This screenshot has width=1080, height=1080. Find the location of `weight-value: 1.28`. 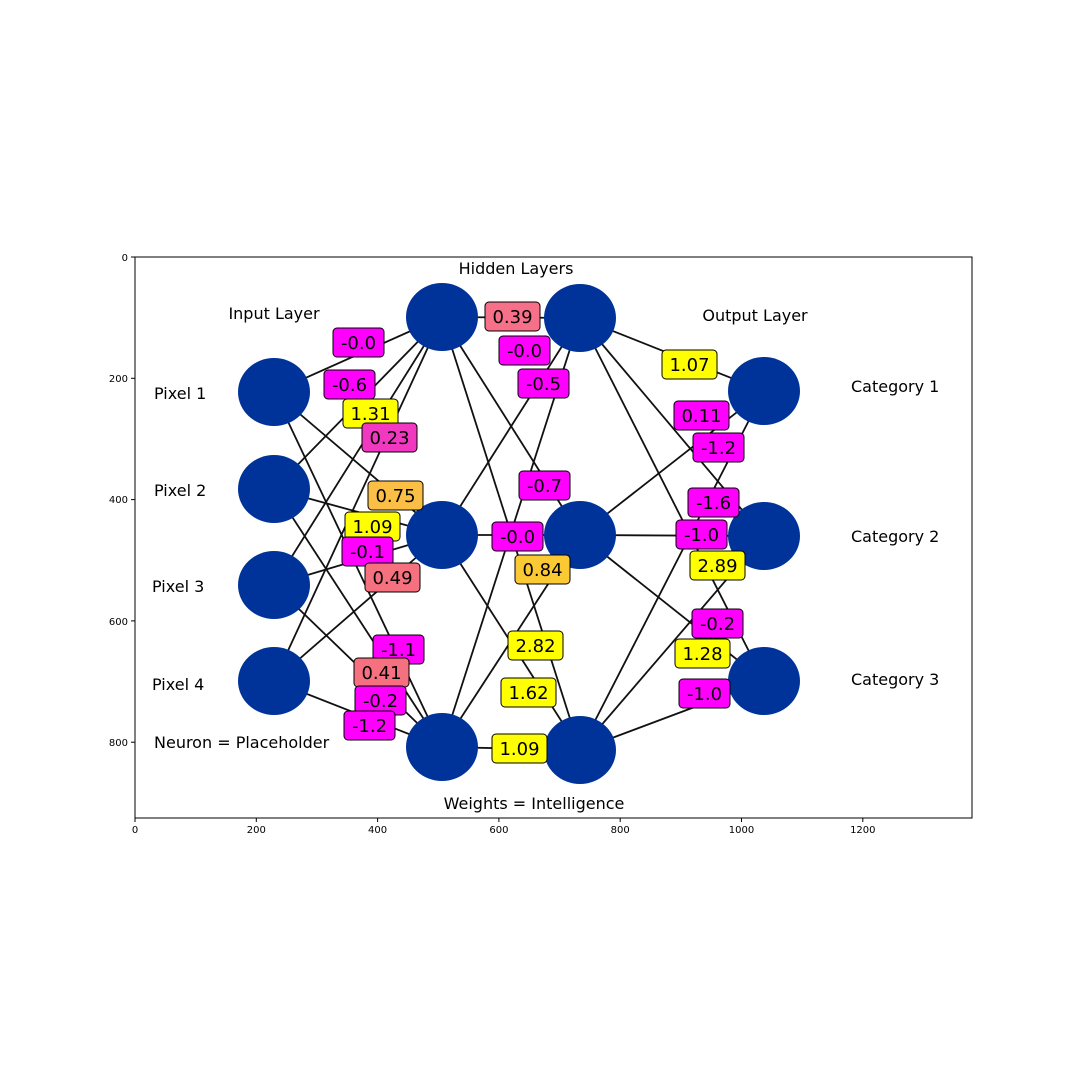

weight-value: 1.28 is located at coordinates (702, 654).